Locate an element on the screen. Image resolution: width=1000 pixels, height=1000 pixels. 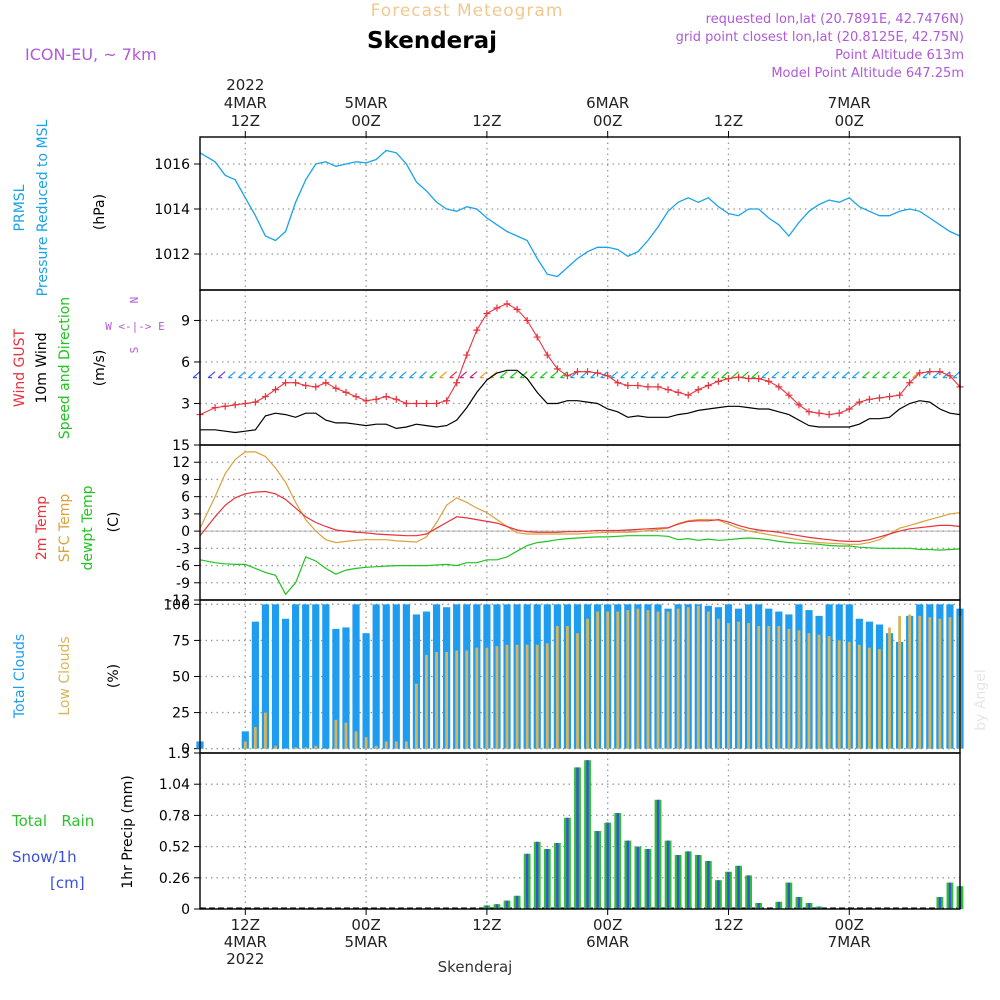
clouds-unit: (%) is located at coordinates (114, 676).